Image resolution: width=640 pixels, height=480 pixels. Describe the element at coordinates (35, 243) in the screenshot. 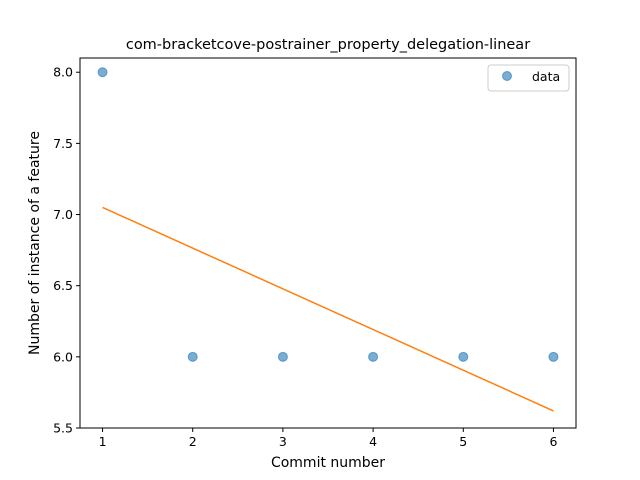

I see `y-axis-label: Number of instance of a feature` at that location.